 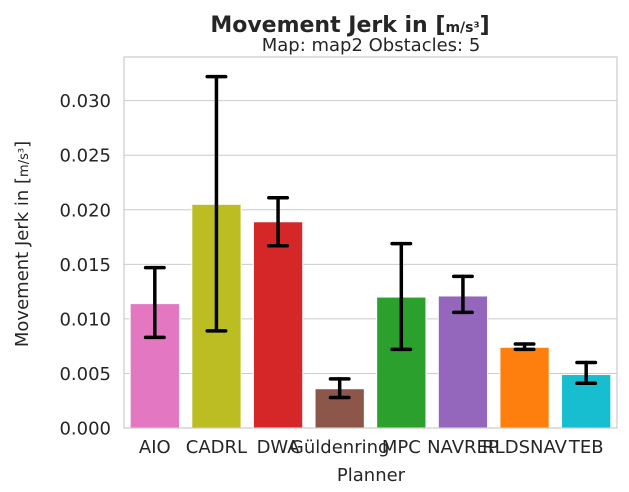 What do you see at coordinates (85, 210) in the screenshot?
I see `y-tick-label: 0.020` at bounding box center [85, 210].